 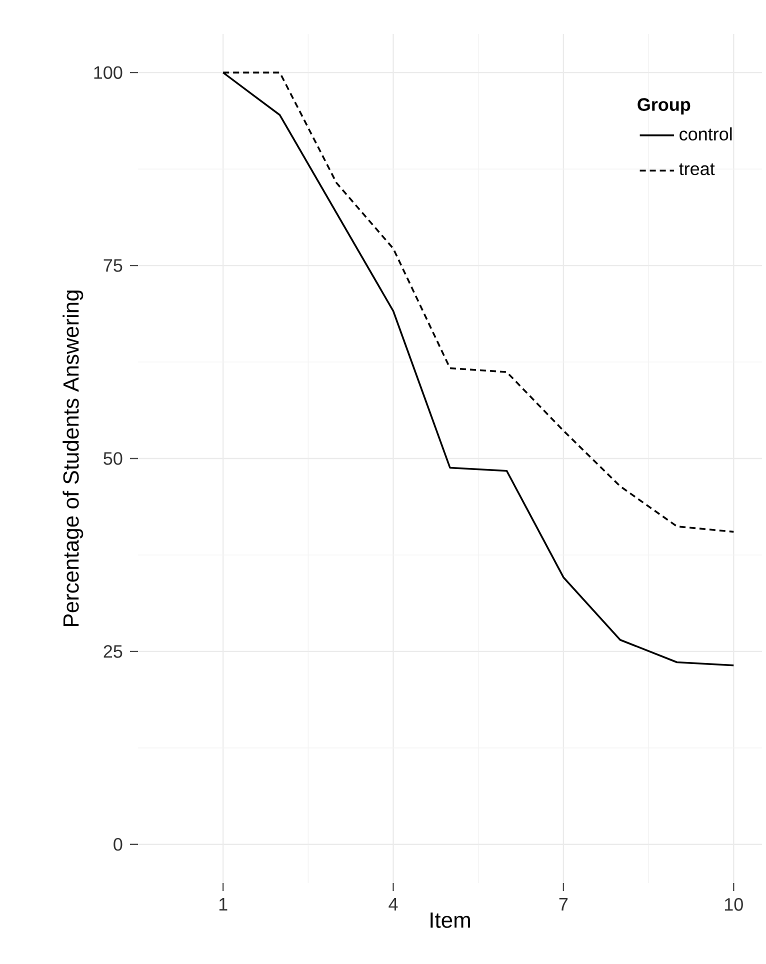 I want to click on legend-label: control, so click(x=706, y=134).